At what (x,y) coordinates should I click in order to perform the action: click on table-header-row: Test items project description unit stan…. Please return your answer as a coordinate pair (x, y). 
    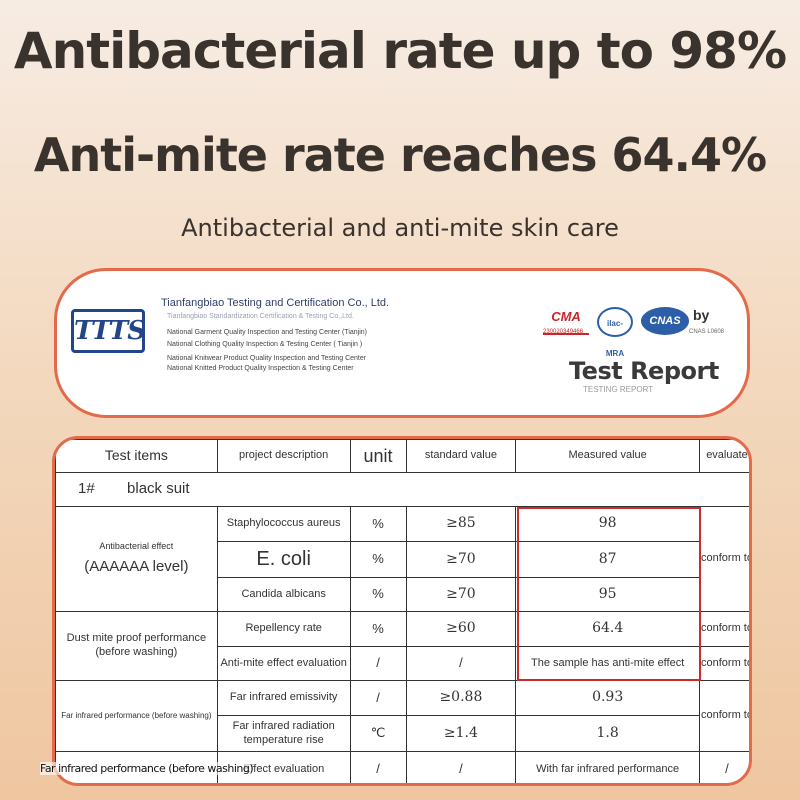
    Looking at the image, I should click on (402, 456).